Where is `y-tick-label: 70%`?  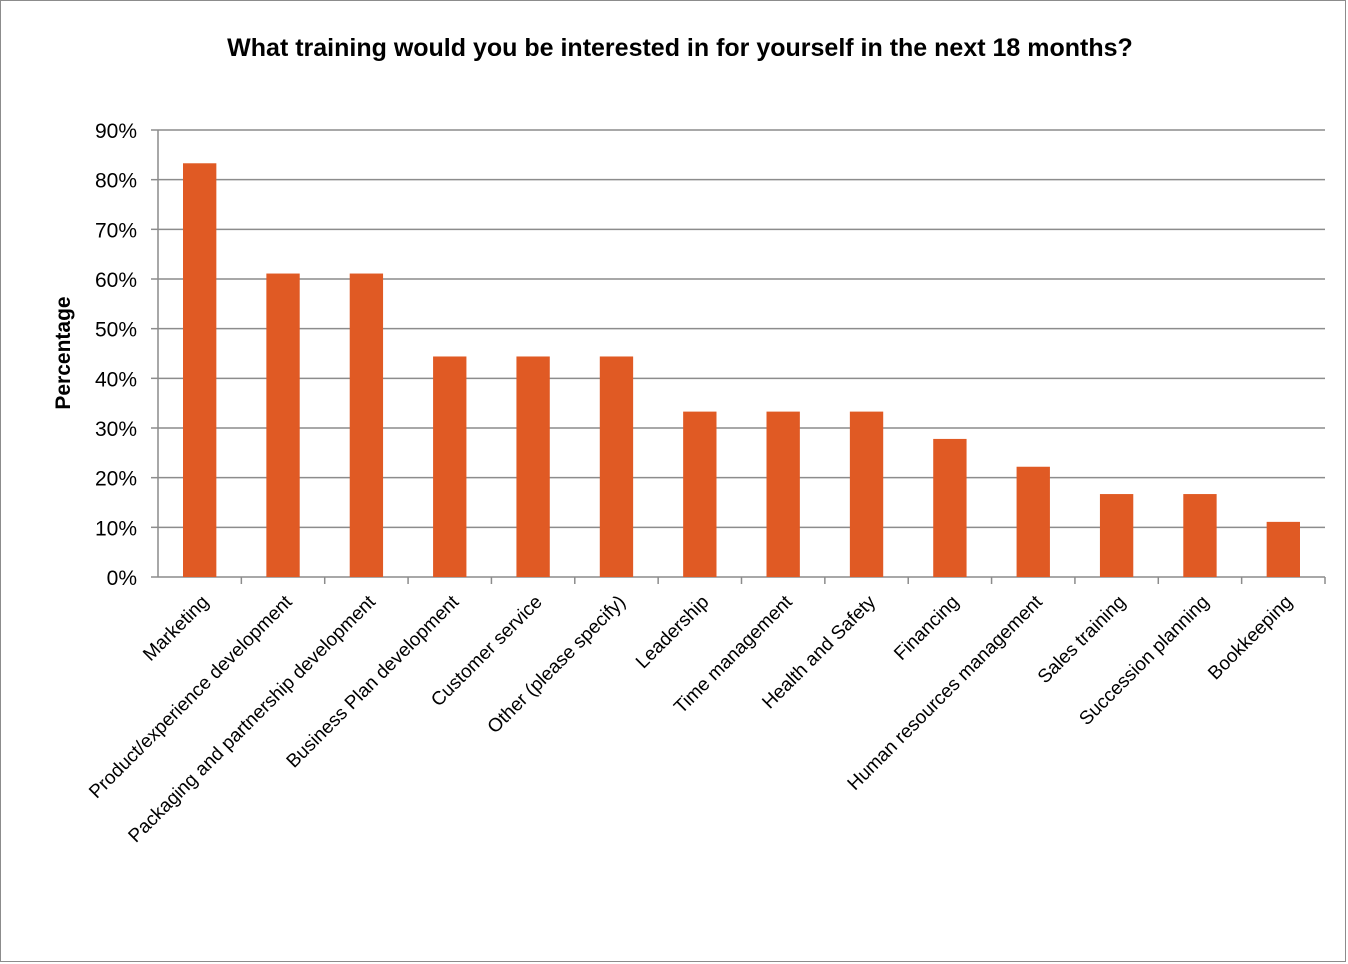
y-tick-label: 70% is located at coordinates (116, 230).